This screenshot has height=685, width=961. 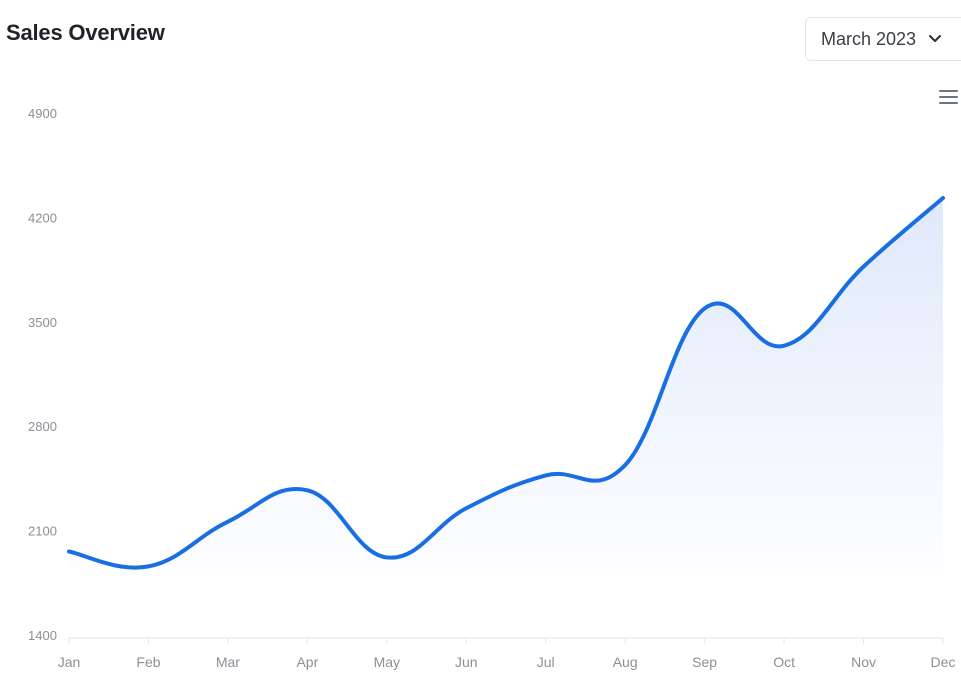 I want to click on x-tick-label: Dec, so click(x=943, y=662).